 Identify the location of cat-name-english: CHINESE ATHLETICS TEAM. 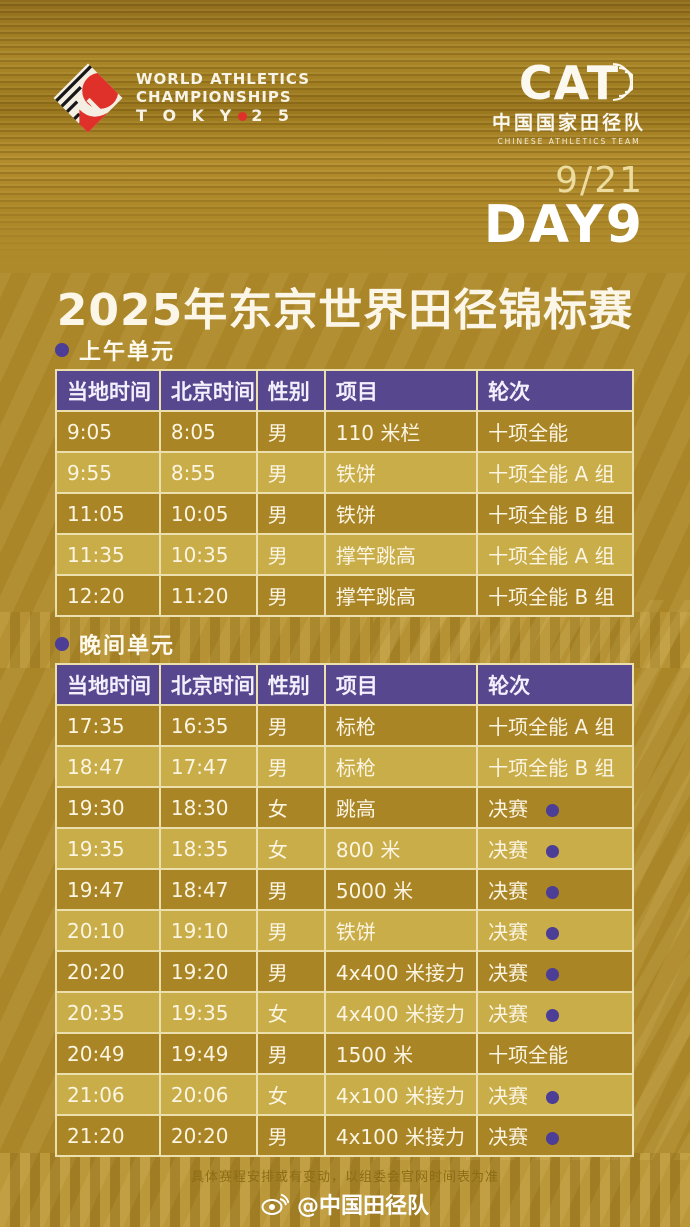
(569, 141).